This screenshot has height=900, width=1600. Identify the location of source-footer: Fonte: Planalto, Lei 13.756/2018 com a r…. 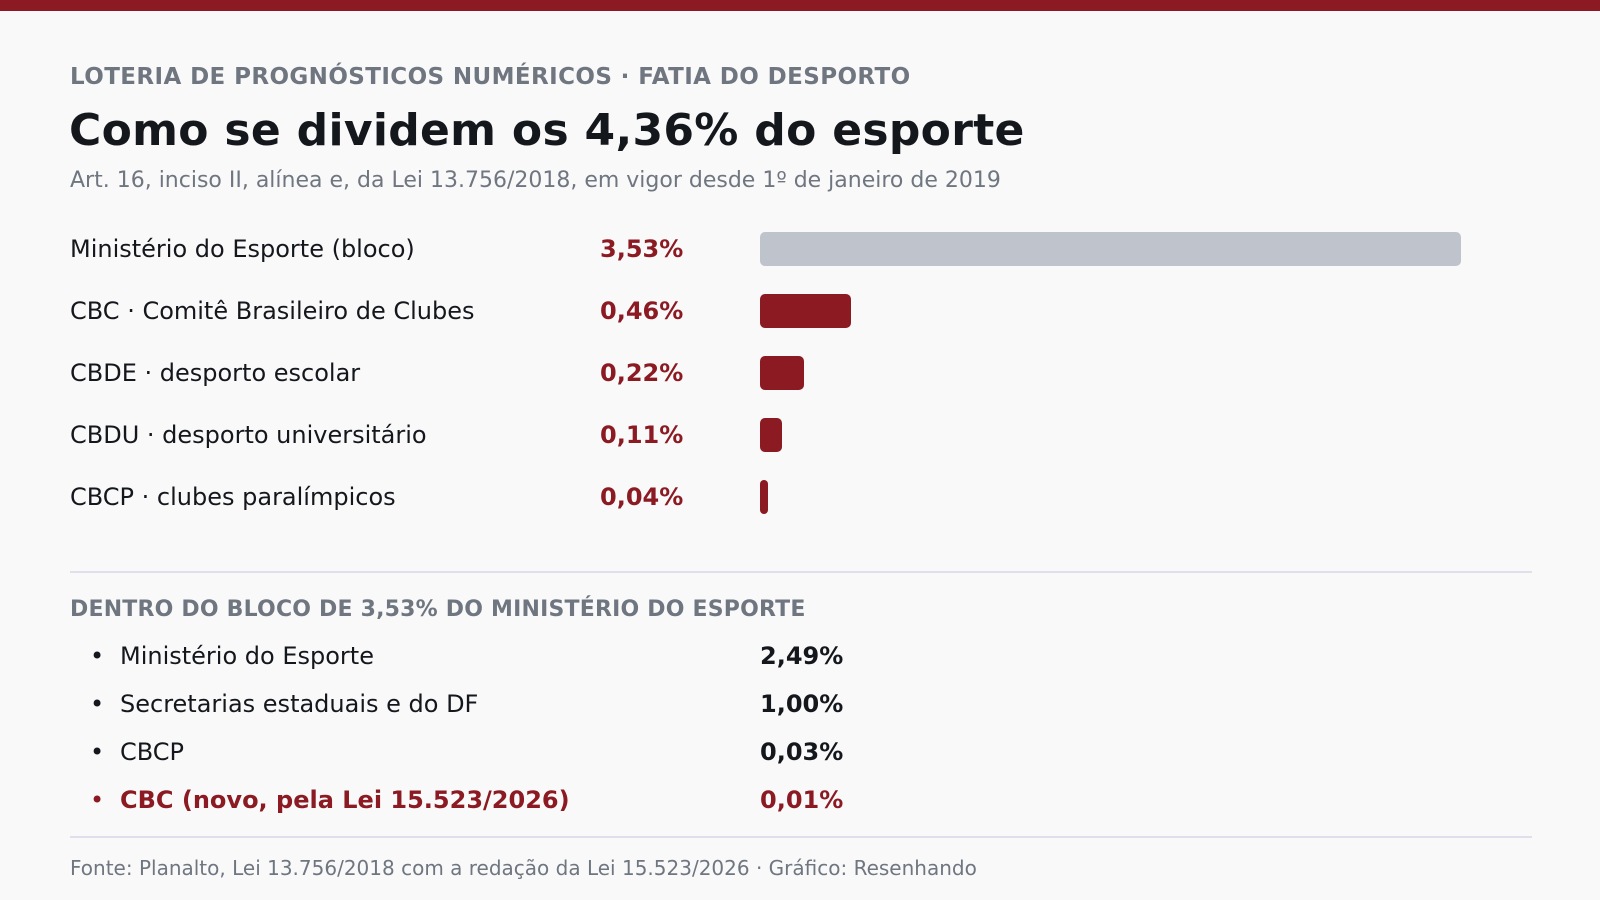
(523, 868).